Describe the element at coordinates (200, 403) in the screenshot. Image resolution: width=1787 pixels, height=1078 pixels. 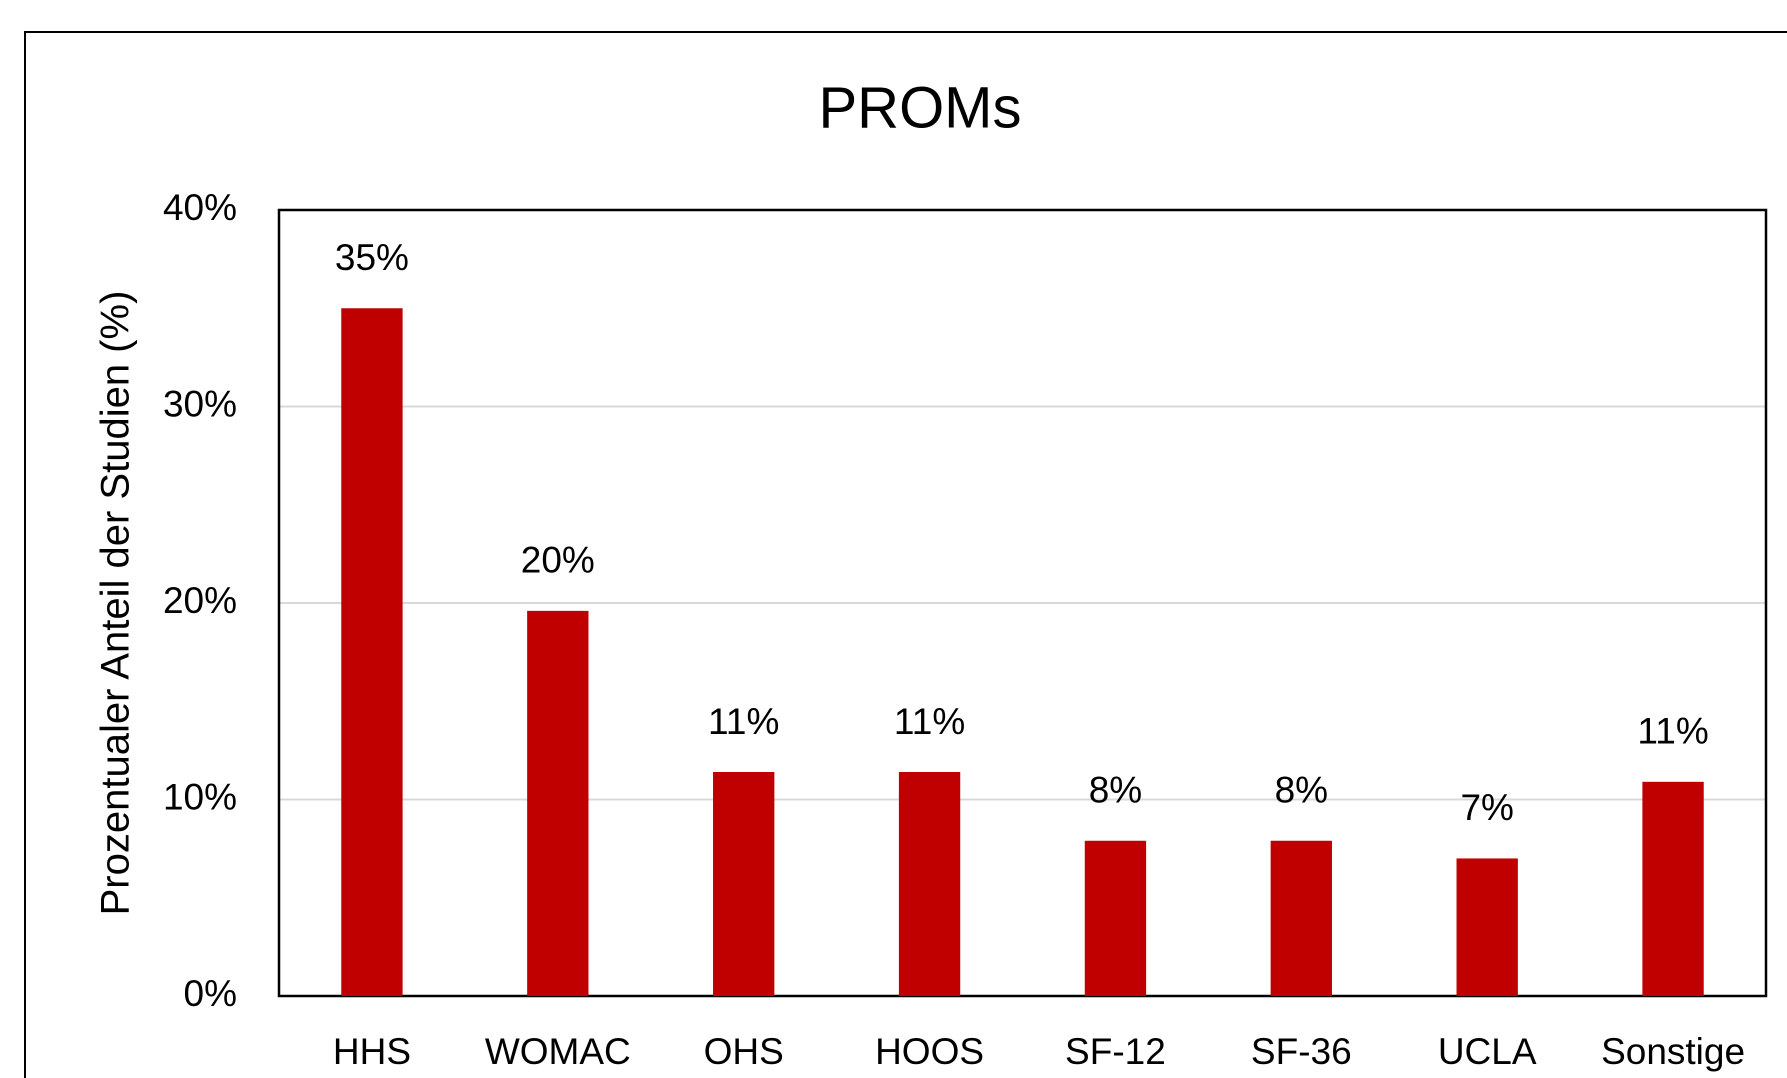
I see `y-tick-label: 30%` at that location.